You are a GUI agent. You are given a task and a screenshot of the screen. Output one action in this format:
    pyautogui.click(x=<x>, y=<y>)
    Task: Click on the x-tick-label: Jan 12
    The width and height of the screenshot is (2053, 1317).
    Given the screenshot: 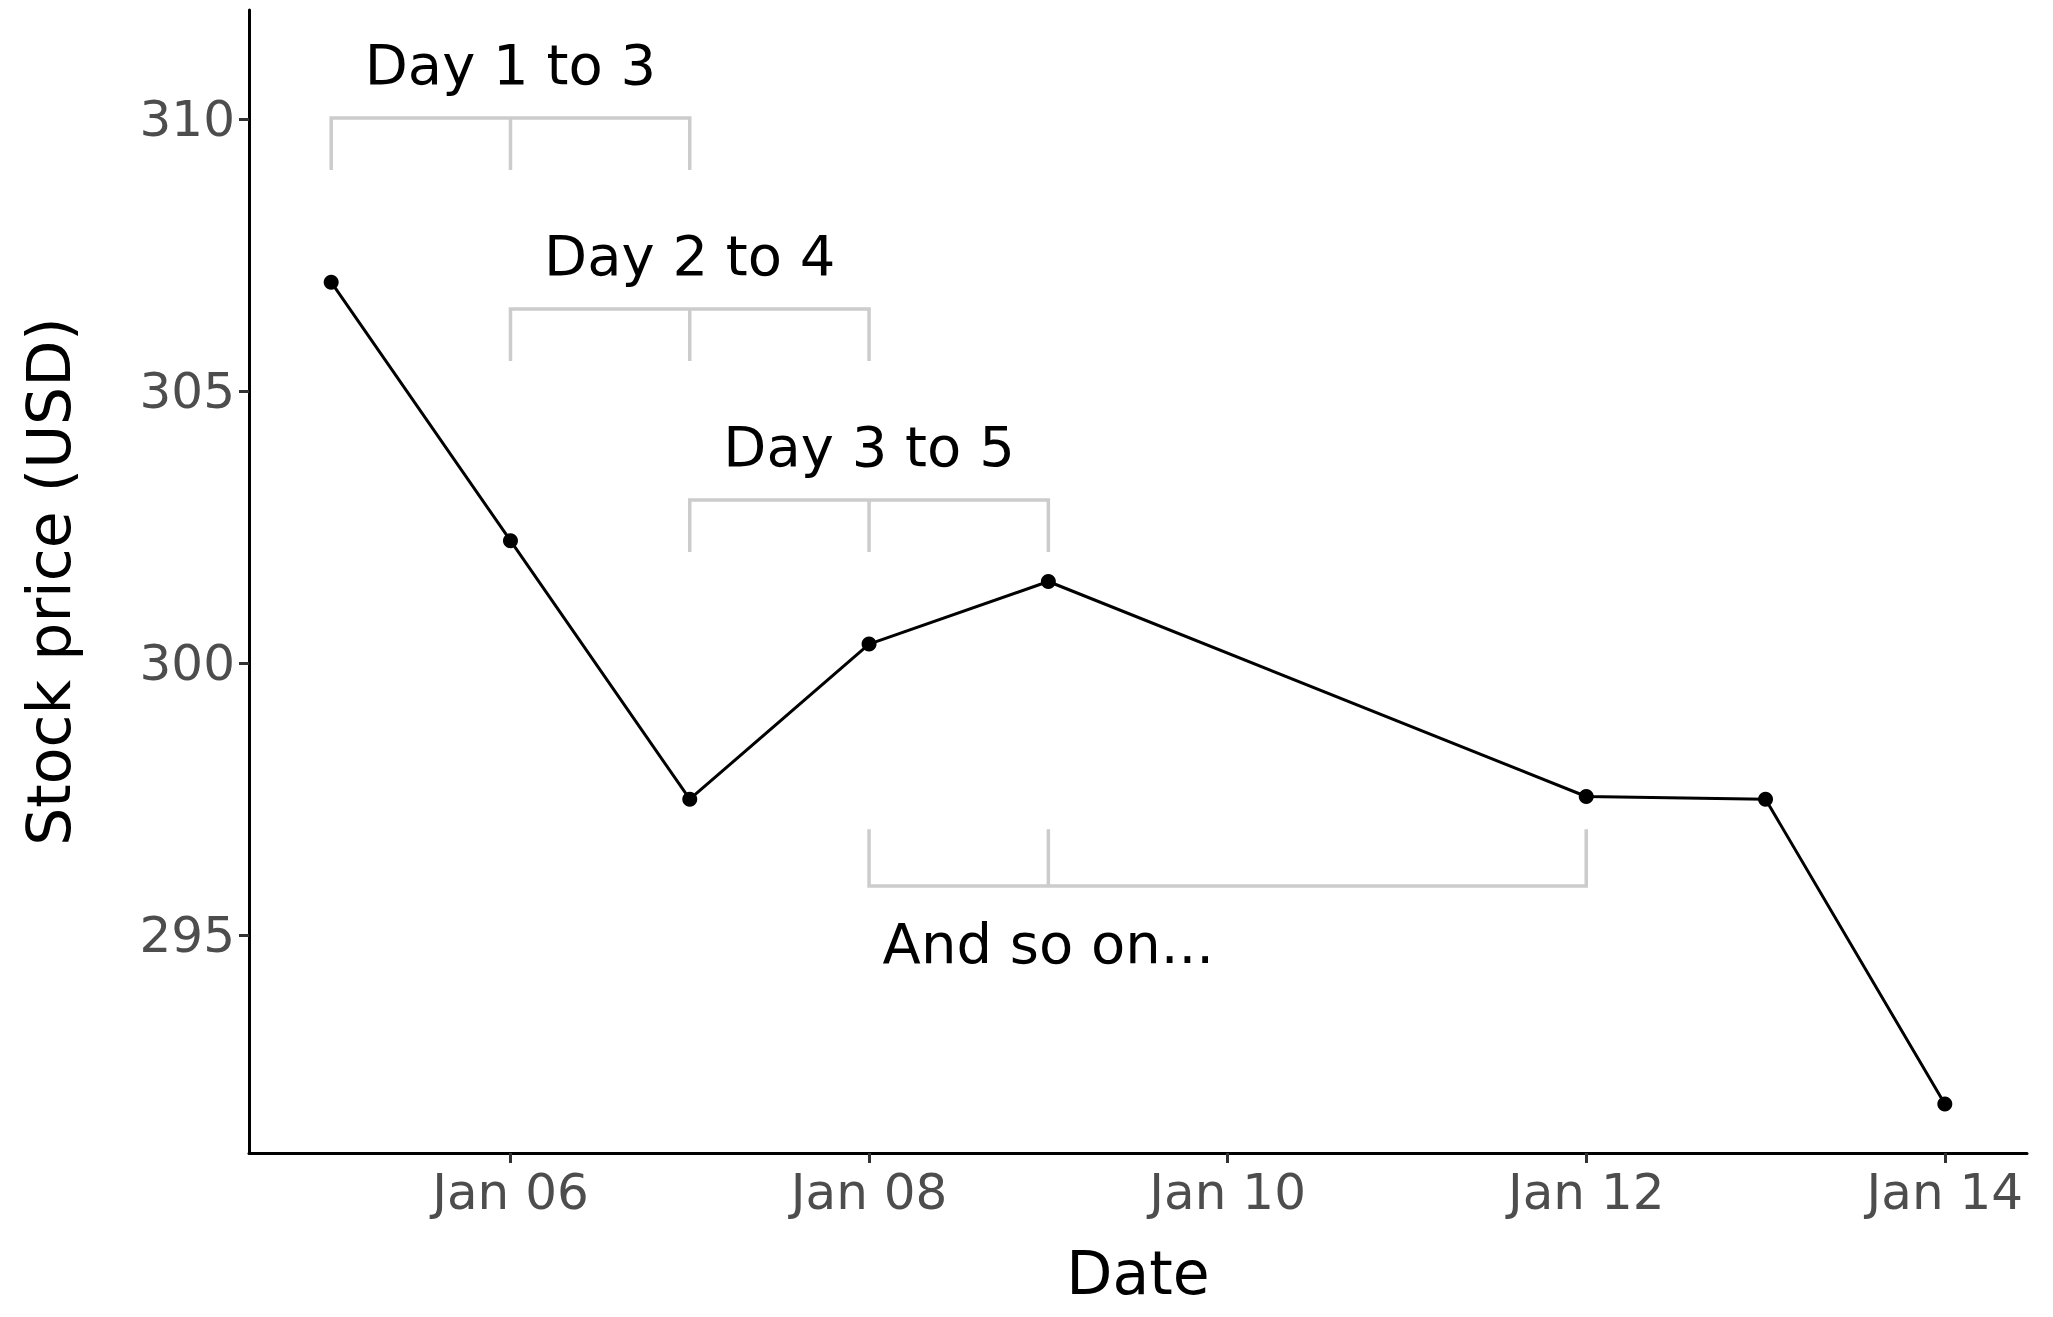 What is the action you would take?
    pyautogui.click(x=1584, y=1192)
    